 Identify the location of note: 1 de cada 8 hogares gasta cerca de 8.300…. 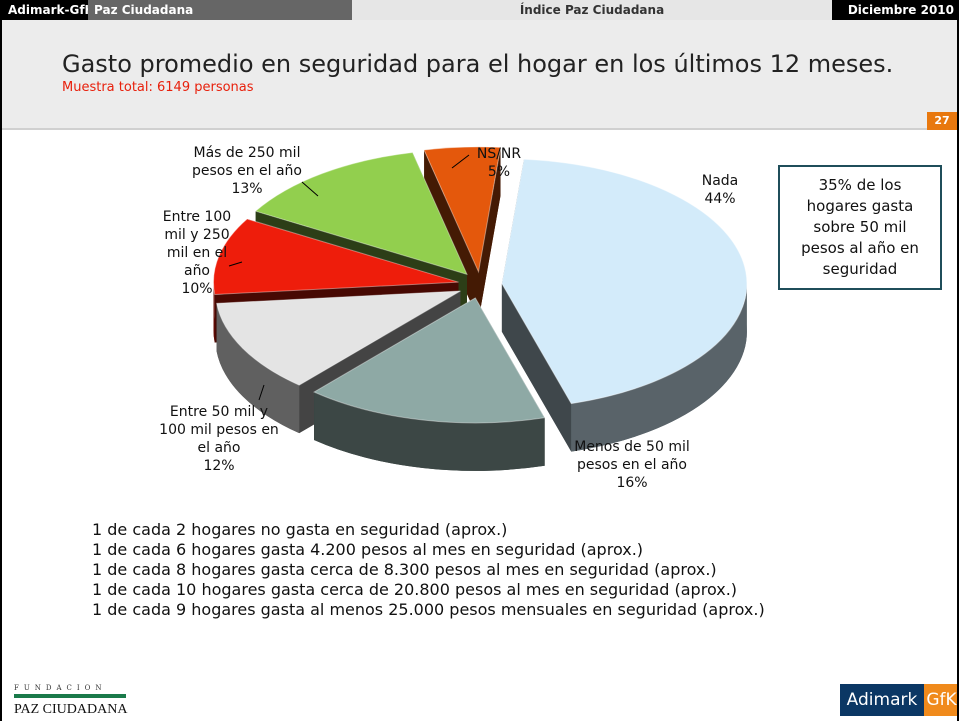
(404, 569).